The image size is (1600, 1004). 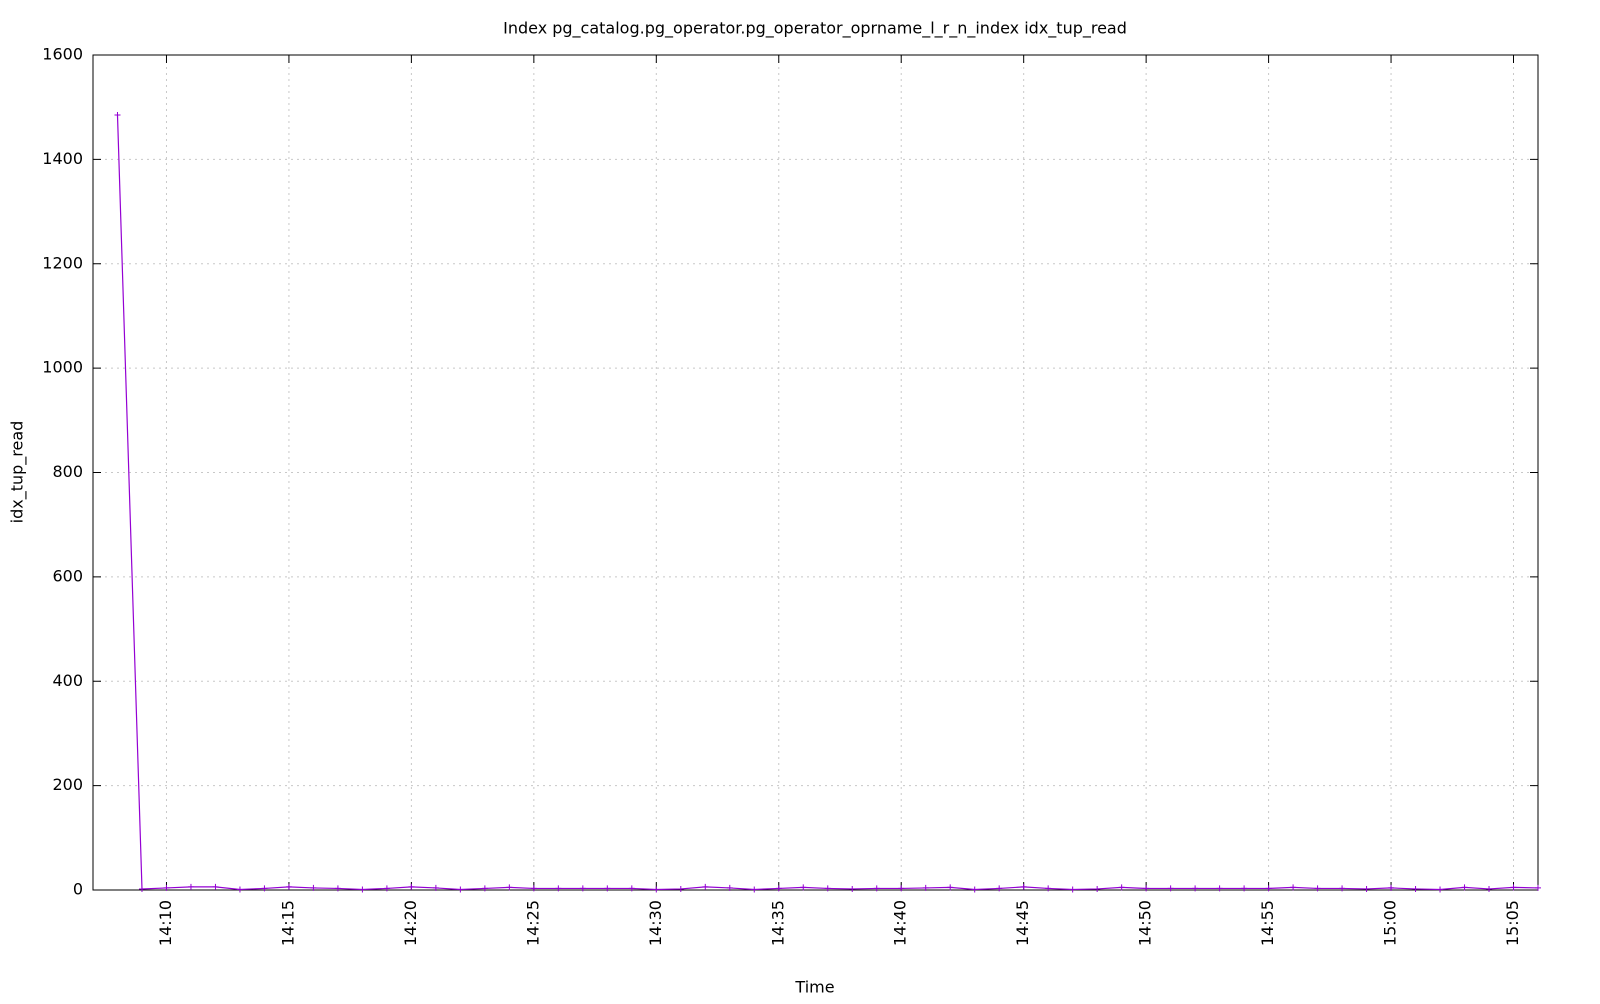 I want to click on x-tick-label: 14:55, so click(x=1267, y=923).